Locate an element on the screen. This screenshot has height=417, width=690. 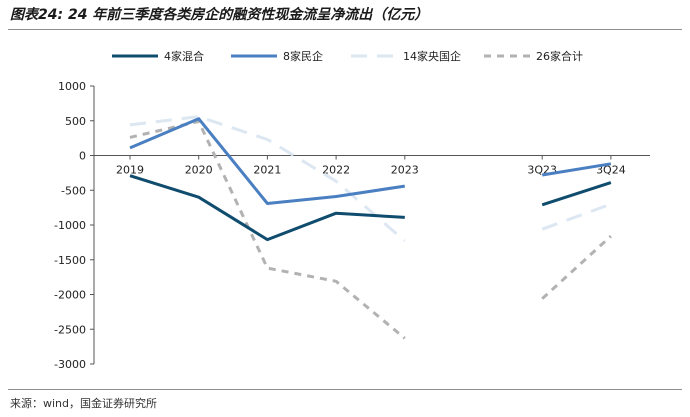
figure-title: 图表24: 24 年前三季度各类房企的融资性现金流呈净流出（亿元） is located at coordinates (219, 15).